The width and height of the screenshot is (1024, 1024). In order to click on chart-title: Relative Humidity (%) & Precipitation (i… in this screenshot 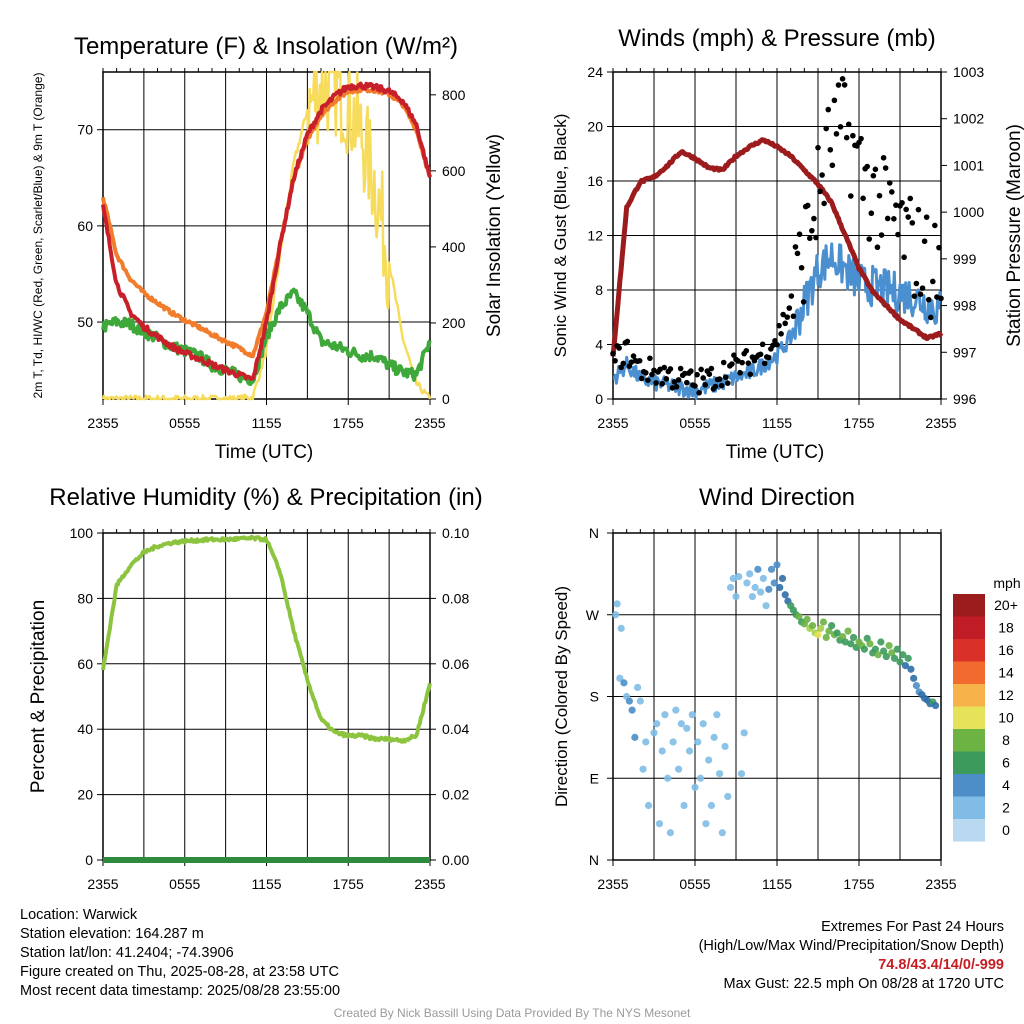, I will do `click(265, 497)`.